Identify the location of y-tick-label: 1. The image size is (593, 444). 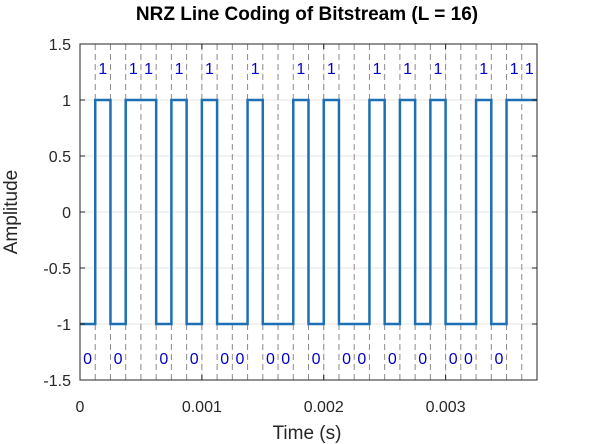
(66, 101).